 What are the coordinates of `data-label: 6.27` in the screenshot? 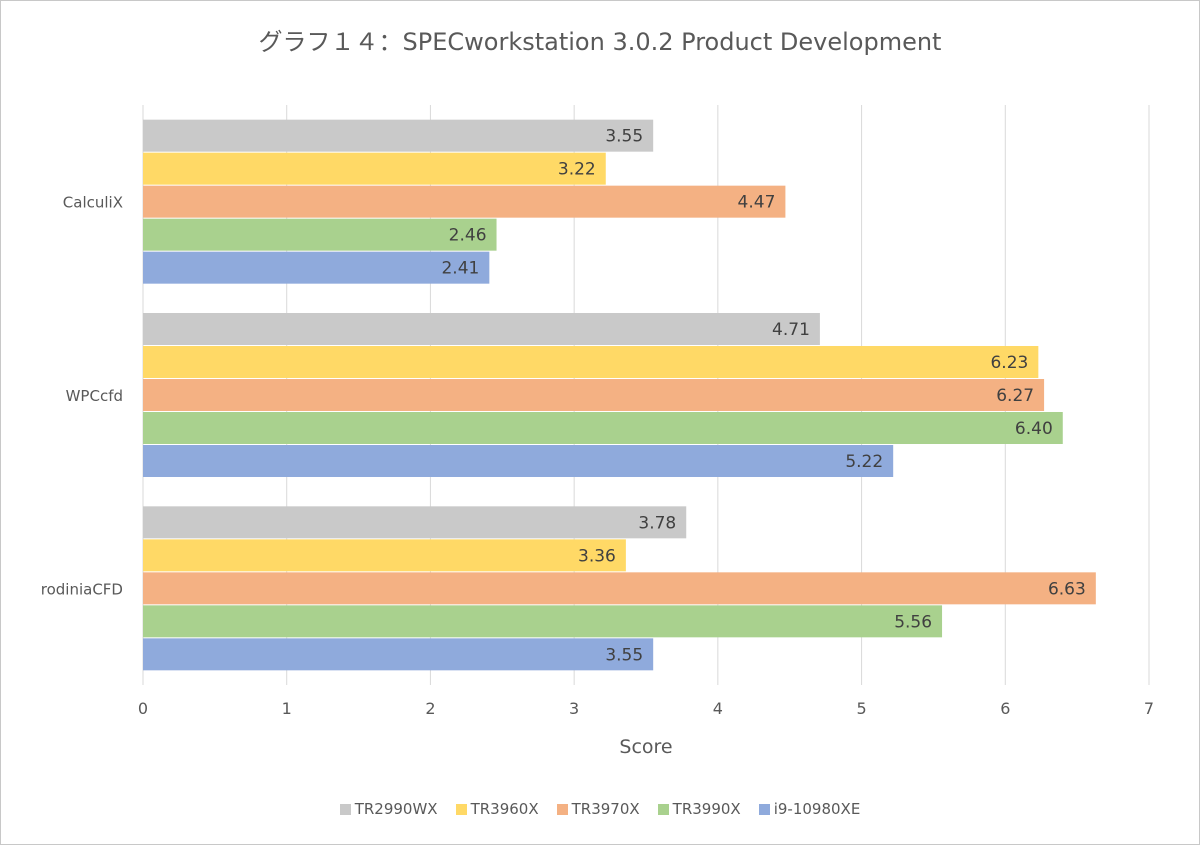 It's located at (1015, 396).